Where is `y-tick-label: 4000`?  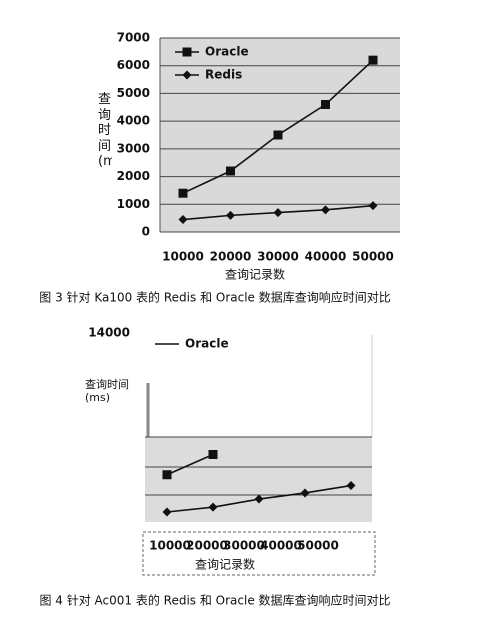 y-tick-label: 4000 is located at coordinates (133, 121).